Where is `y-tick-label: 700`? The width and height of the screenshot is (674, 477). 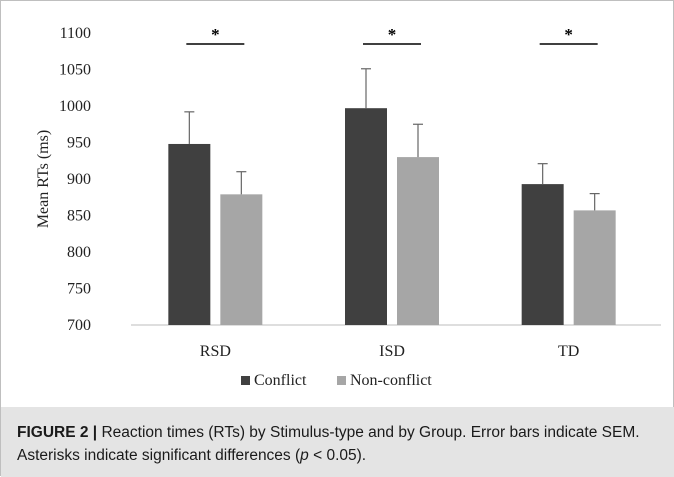
y-tick-label: 700 is located at coordinates (79, 325).